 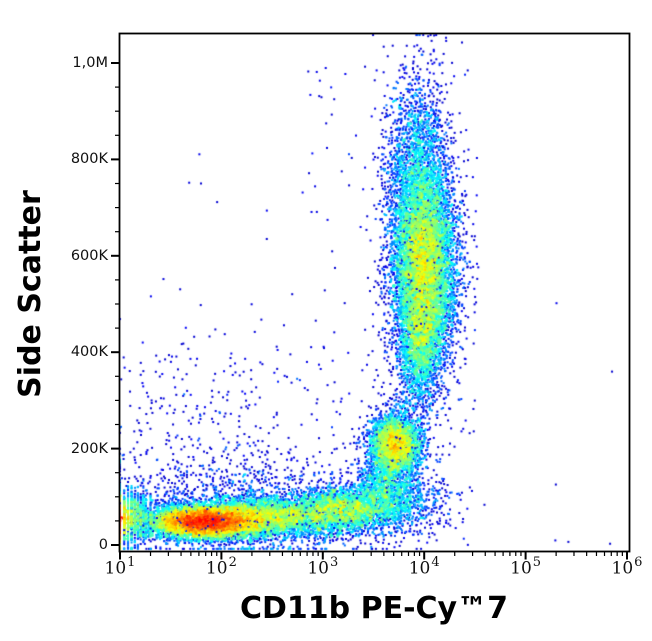 I want to click on y-tick-label: 400K, so click(x=89, y=352).